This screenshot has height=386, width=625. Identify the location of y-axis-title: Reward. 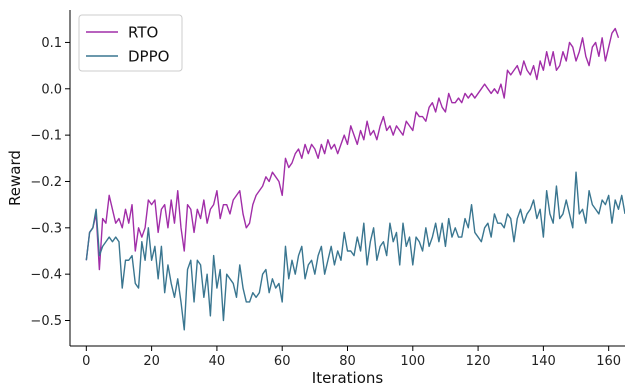
(15, 178).